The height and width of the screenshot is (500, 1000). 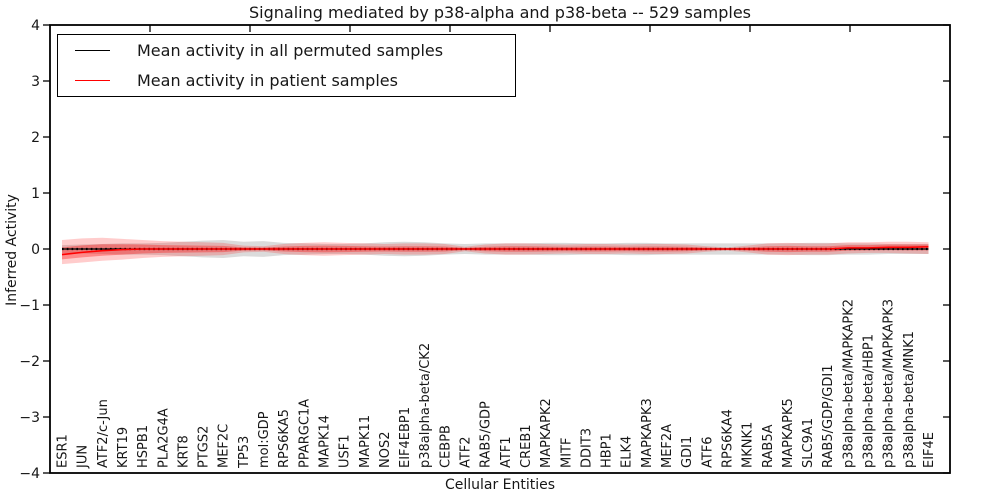 What do you see at coordinates (304, 433) in the screenshot?
I see `x-tick-label: PPARGC1A` at bounding box center [304, 433].